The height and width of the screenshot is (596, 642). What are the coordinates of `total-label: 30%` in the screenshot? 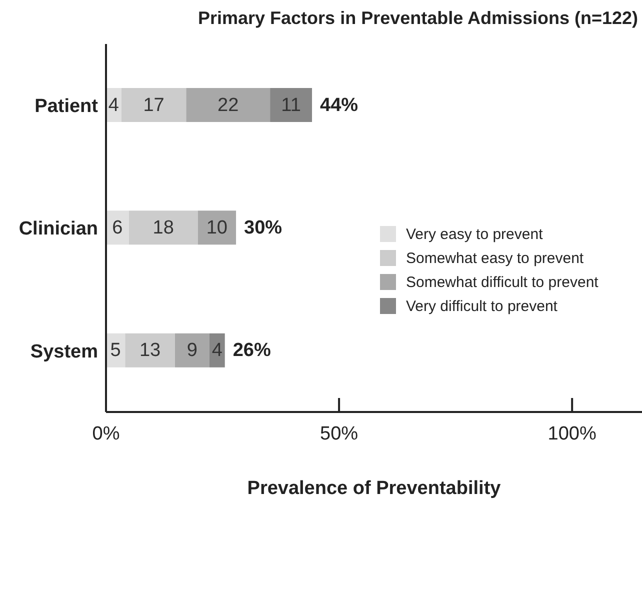 It's located at (263, 228).